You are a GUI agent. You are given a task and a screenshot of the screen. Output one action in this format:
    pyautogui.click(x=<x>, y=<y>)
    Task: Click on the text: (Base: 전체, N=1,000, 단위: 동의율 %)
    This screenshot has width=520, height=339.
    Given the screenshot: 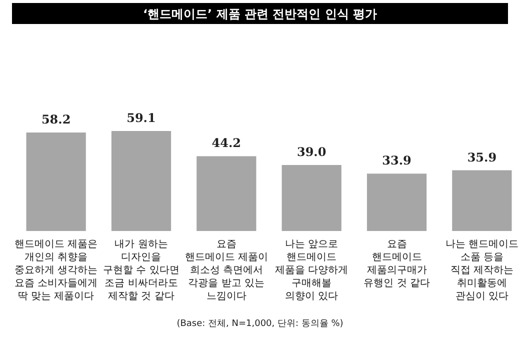 What is the action you would take?
    pyautogui.click(x=260, y=324)
    